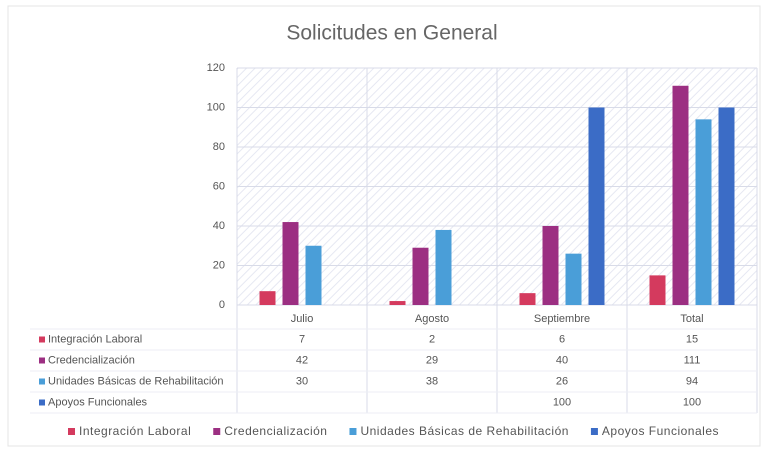 The image size is (767, 453). I want to click on x-tick-label: Agosto, so click(432, 319).